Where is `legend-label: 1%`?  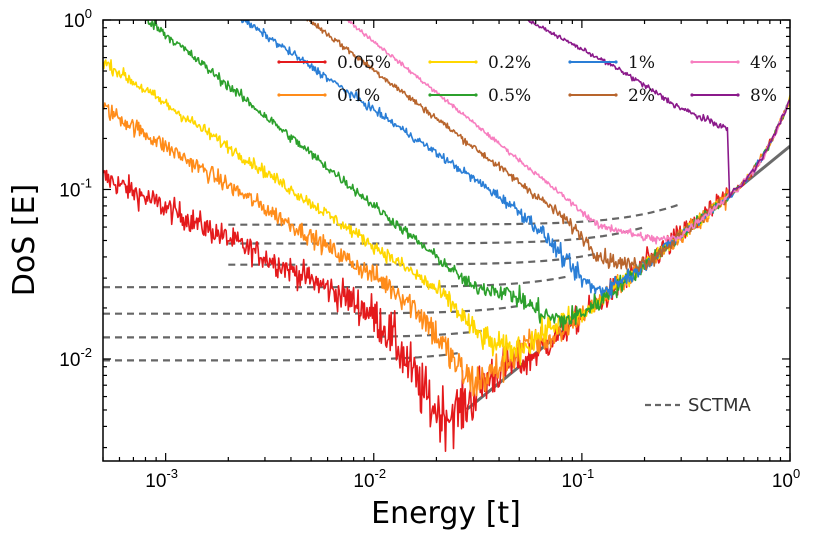
legend-label: 1% is located at coordinates (641, 63).